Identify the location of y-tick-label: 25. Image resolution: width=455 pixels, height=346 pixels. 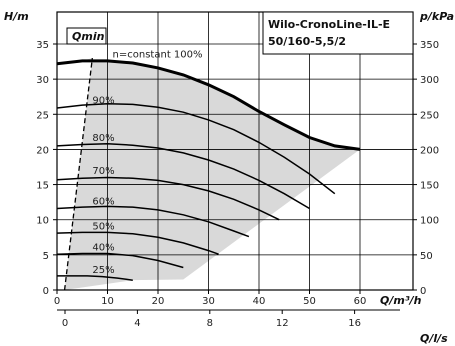
(42, 115).